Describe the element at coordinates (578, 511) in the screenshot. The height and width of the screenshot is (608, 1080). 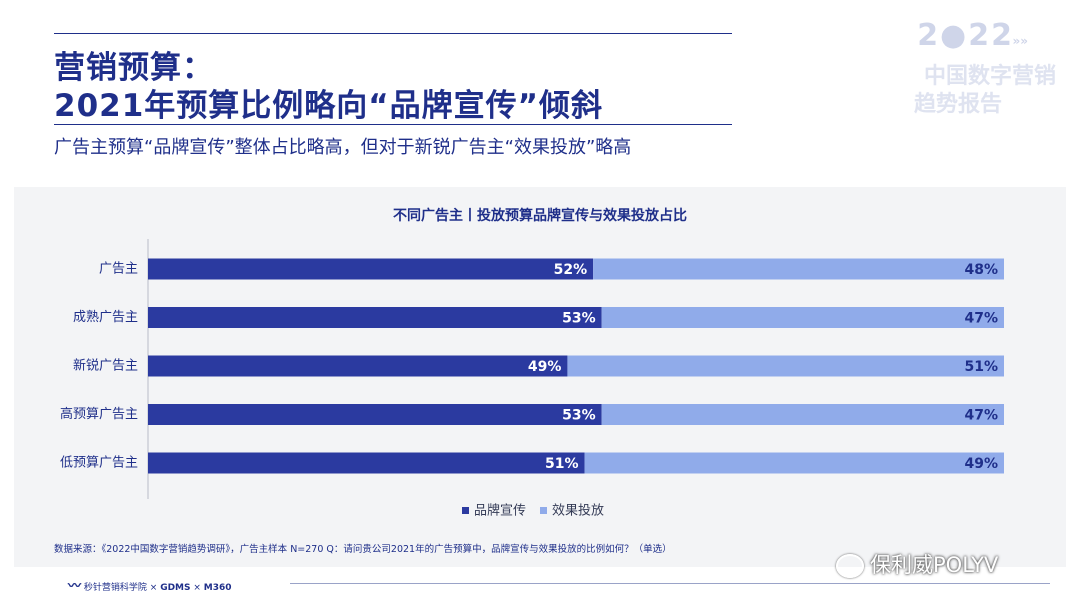
I see `legend-label: 效果投放` at that location.